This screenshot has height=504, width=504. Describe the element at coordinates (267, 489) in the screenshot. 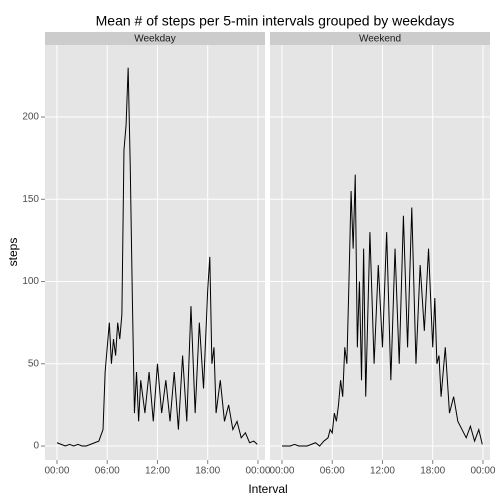

I see `x-axis-label: Interval` at that location.